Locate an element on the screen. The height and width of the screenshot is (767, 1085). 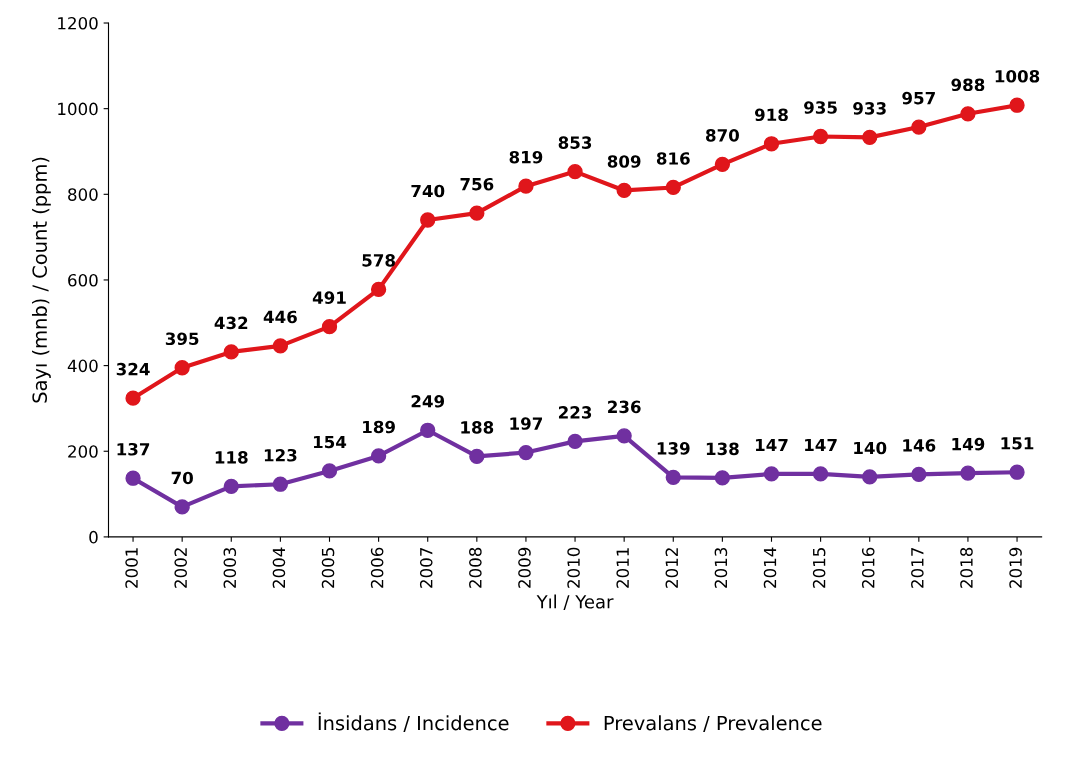
x-tick-label: 2008 is located at coordinates (475, 567).